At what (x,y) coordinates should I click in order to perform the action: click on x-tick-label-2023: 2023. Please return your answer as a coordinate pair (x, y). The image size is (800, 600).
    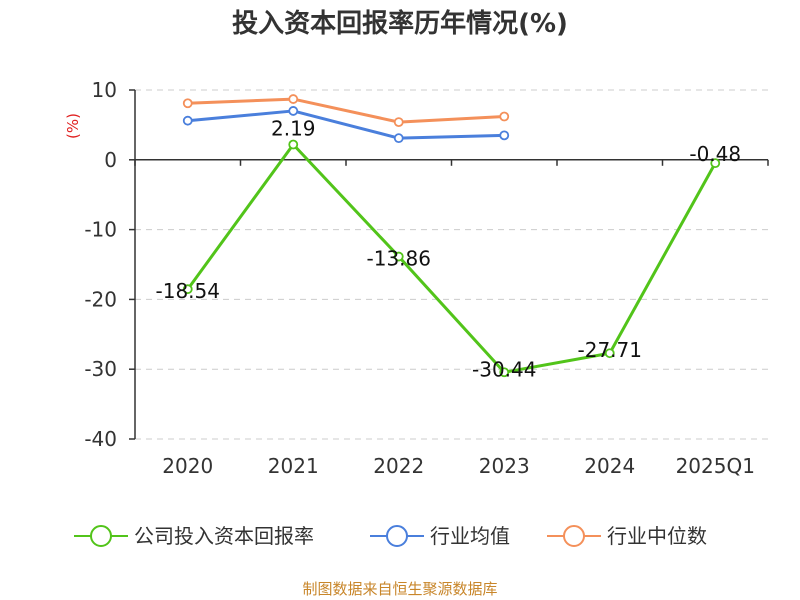
    Looking at the image, I should click on (504, 466).